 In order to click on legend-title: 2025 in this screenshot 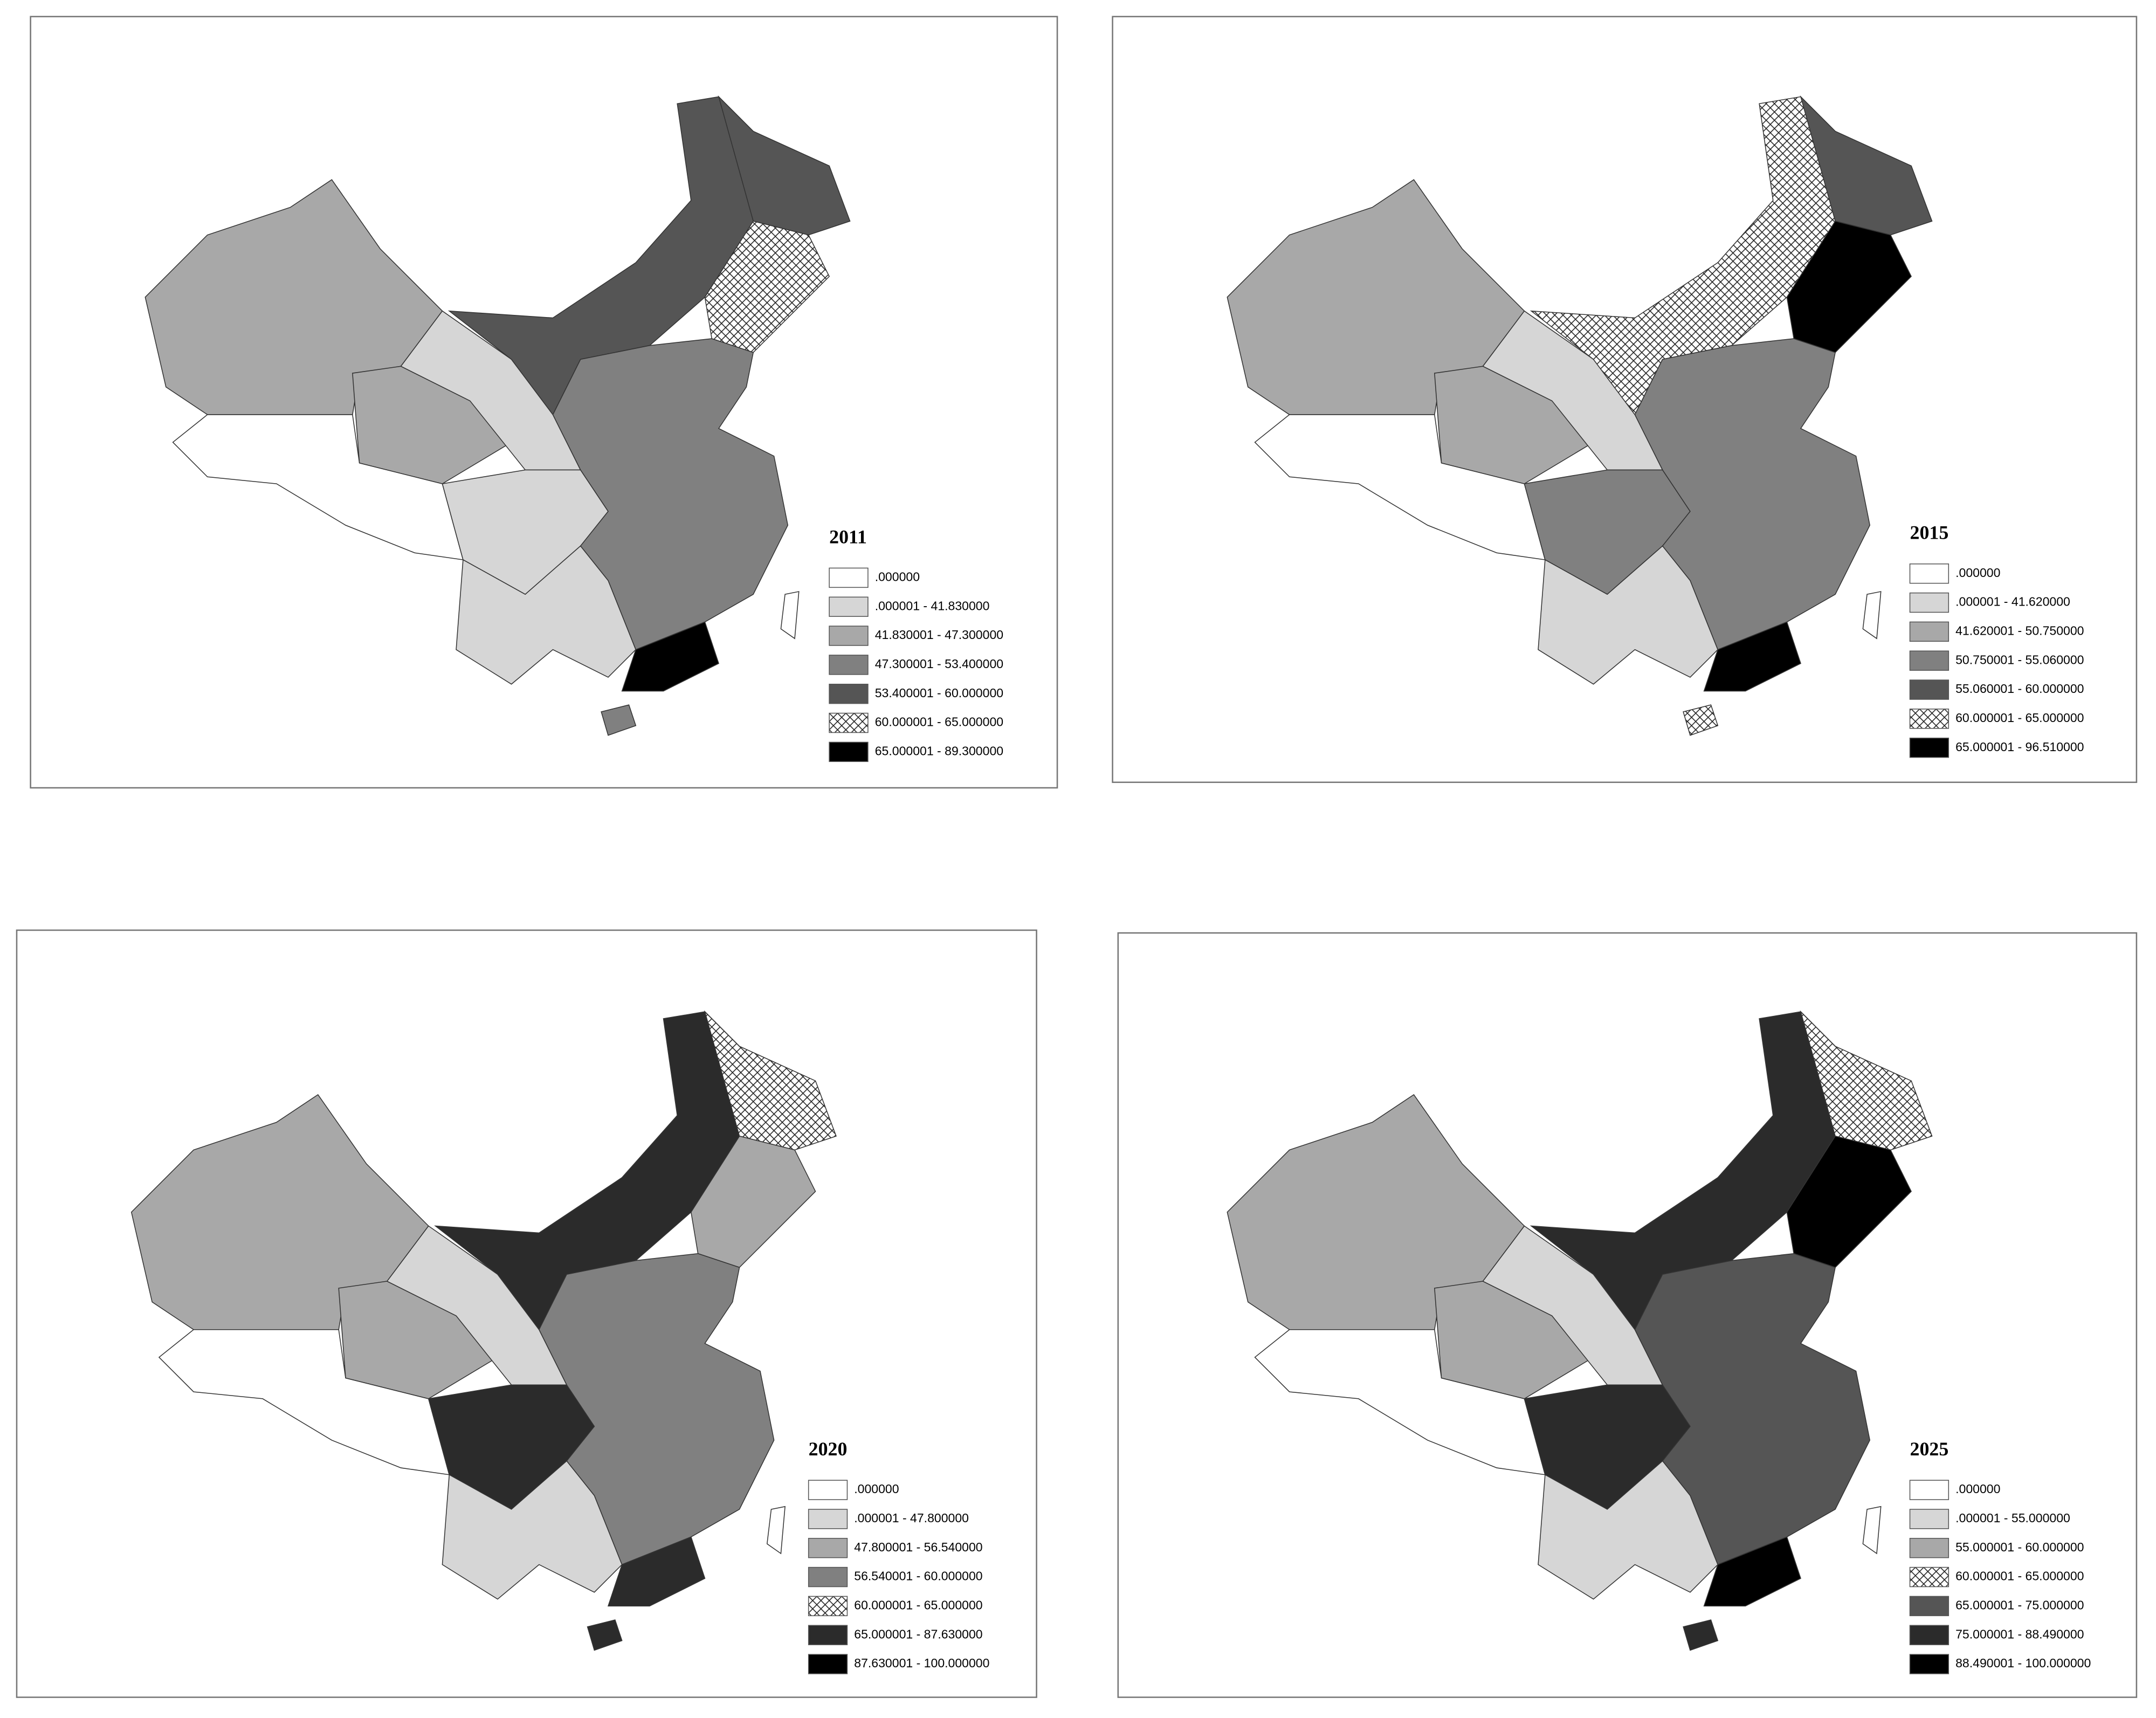, I will do `click(1929, 1449)`.